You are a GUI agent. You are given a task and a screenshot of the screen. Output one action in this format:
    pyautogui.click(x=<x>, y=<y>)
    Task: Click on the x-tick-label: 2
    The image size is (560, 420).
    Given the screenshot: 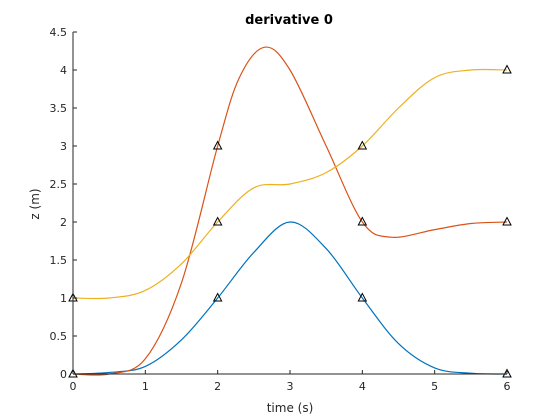 What is the action you would take?
    pyautogui.click(x=217, y=386)
    